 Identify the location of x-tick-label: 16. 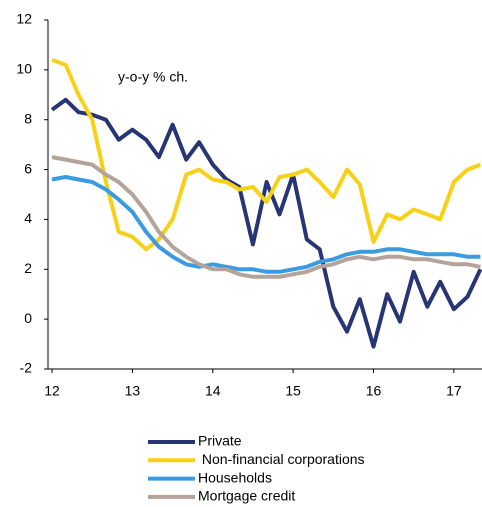
(374, 391).